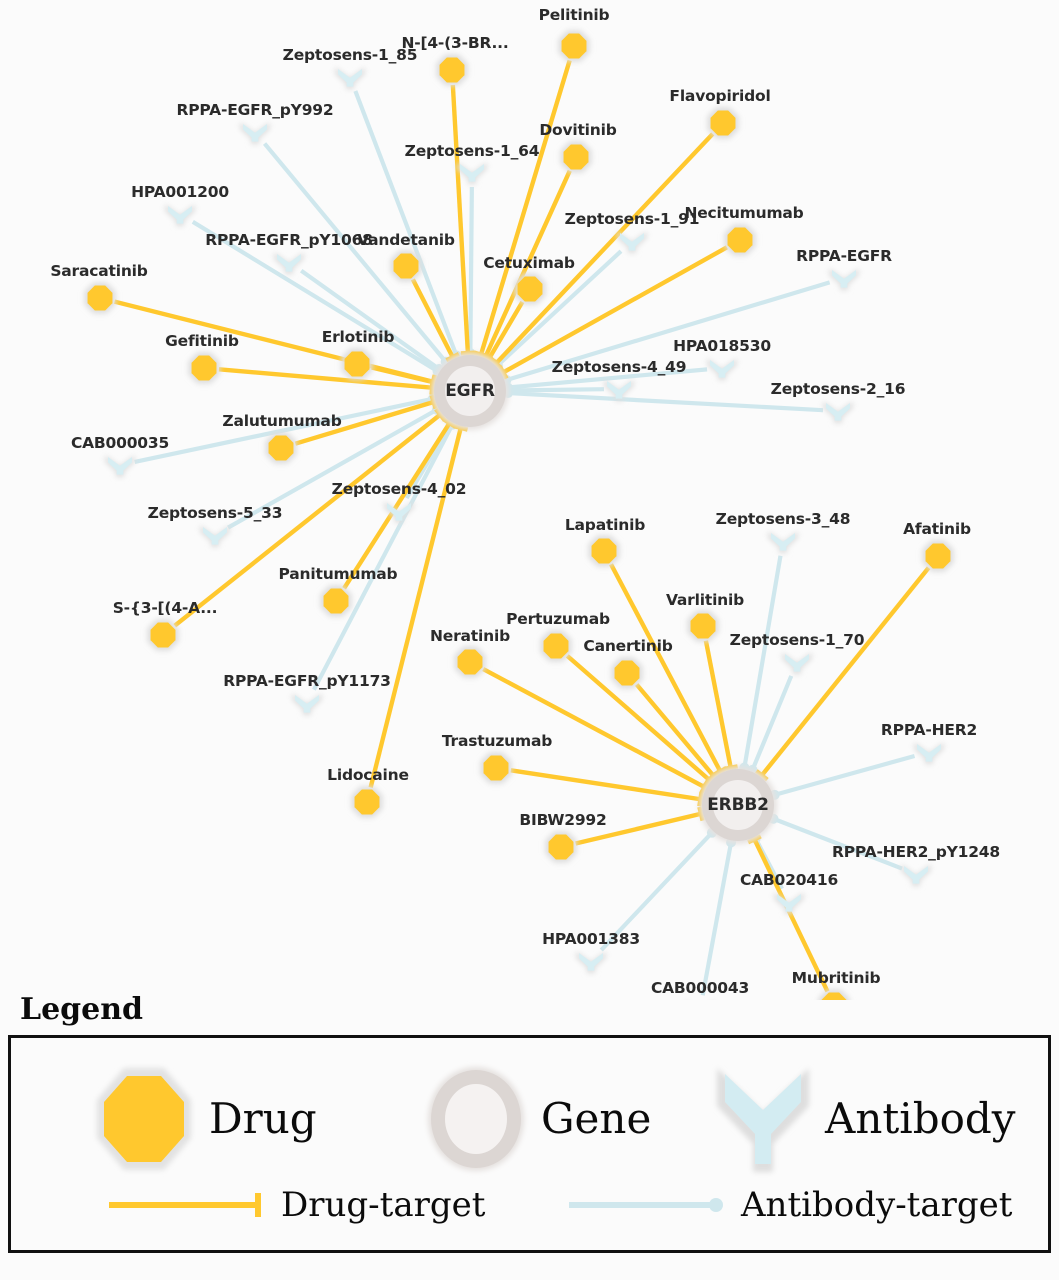 This screenshot has height=1280, width=1059. What do you see at coordinates (82, 1009) in the screenshot?
I see `legend-title: Legend` at bounding box center [82, 1009].